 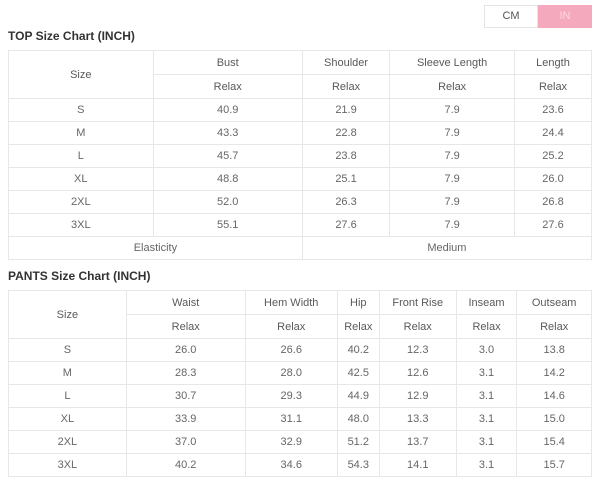 I want to click on unit-toggle: CM IN, so click(x=538, y=16).